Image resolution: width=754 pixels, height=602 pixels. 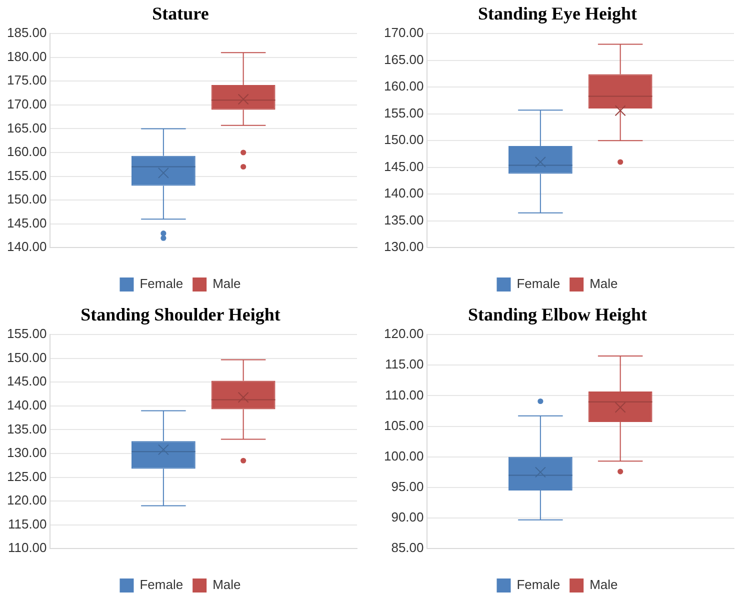 What do you see at coordinates (404, 456) in the screenshot?
I see `y-tick-label: 100.00` at bounding box center [404, 456].